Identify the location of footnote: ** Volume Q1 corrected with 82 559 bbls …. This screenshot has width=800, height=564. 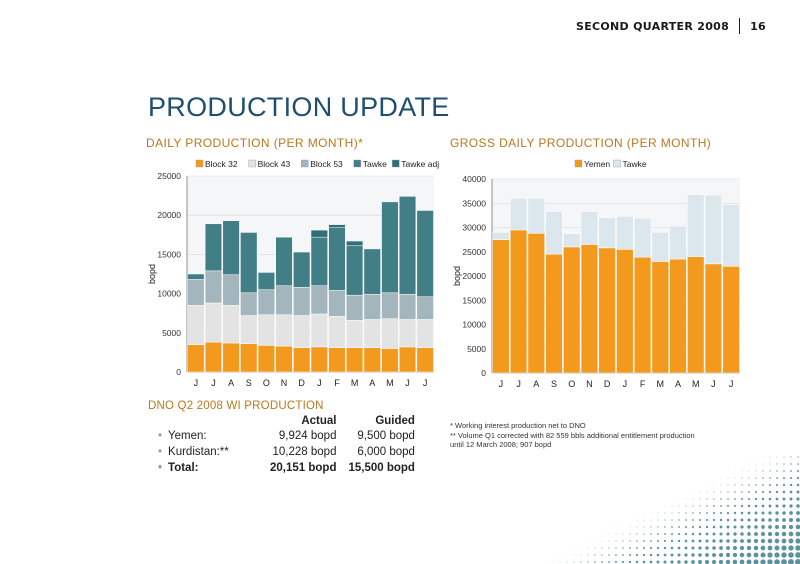
(572, 440).